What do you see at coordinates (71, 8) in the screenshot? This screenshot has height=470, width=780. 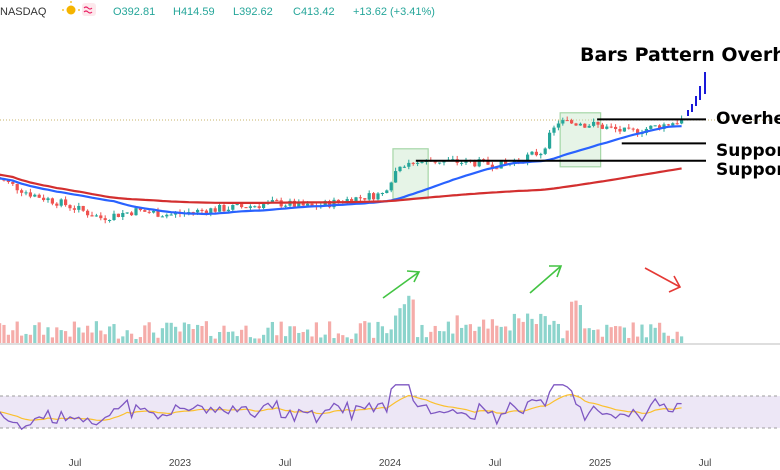 I see `weather-icon` at bounding box center [71, 8].